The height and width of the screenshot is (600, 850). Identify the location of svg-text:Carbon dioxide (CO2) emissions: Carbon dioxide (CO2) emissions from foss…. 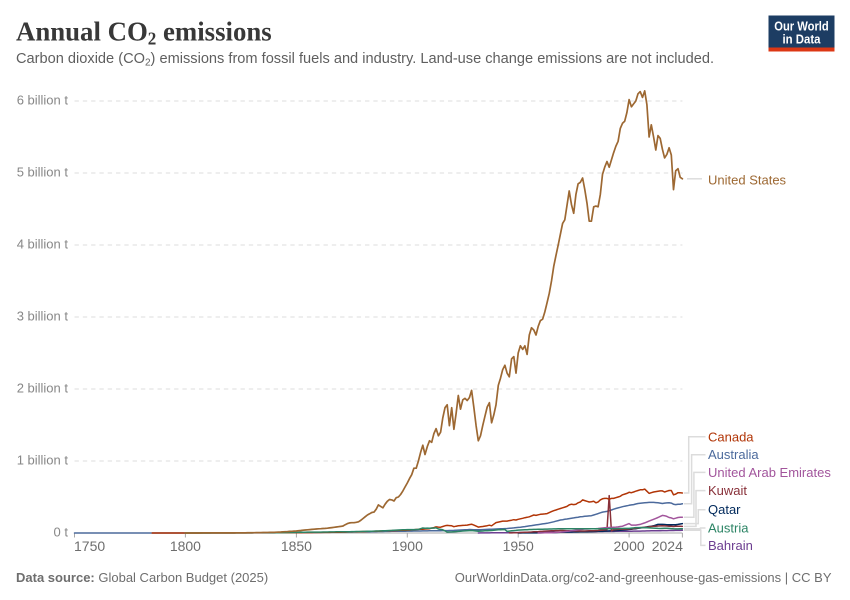
(365, 60).